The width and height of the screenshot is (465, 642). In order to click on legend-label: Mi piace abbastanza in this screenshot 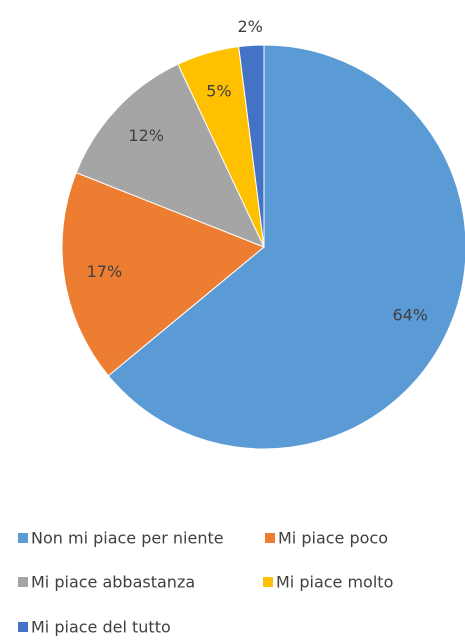, I will do `click(113, 582)`.